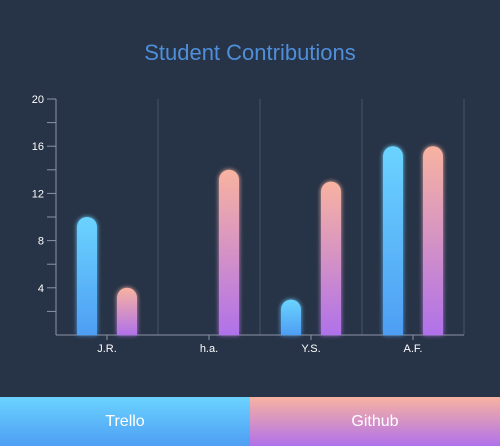 The height and width of the screenshot is (446, 500). What do you see at coordinates (41, 289) in the screenshot?
I see `y-tick-label: 4` at bounding box center [41, 289].